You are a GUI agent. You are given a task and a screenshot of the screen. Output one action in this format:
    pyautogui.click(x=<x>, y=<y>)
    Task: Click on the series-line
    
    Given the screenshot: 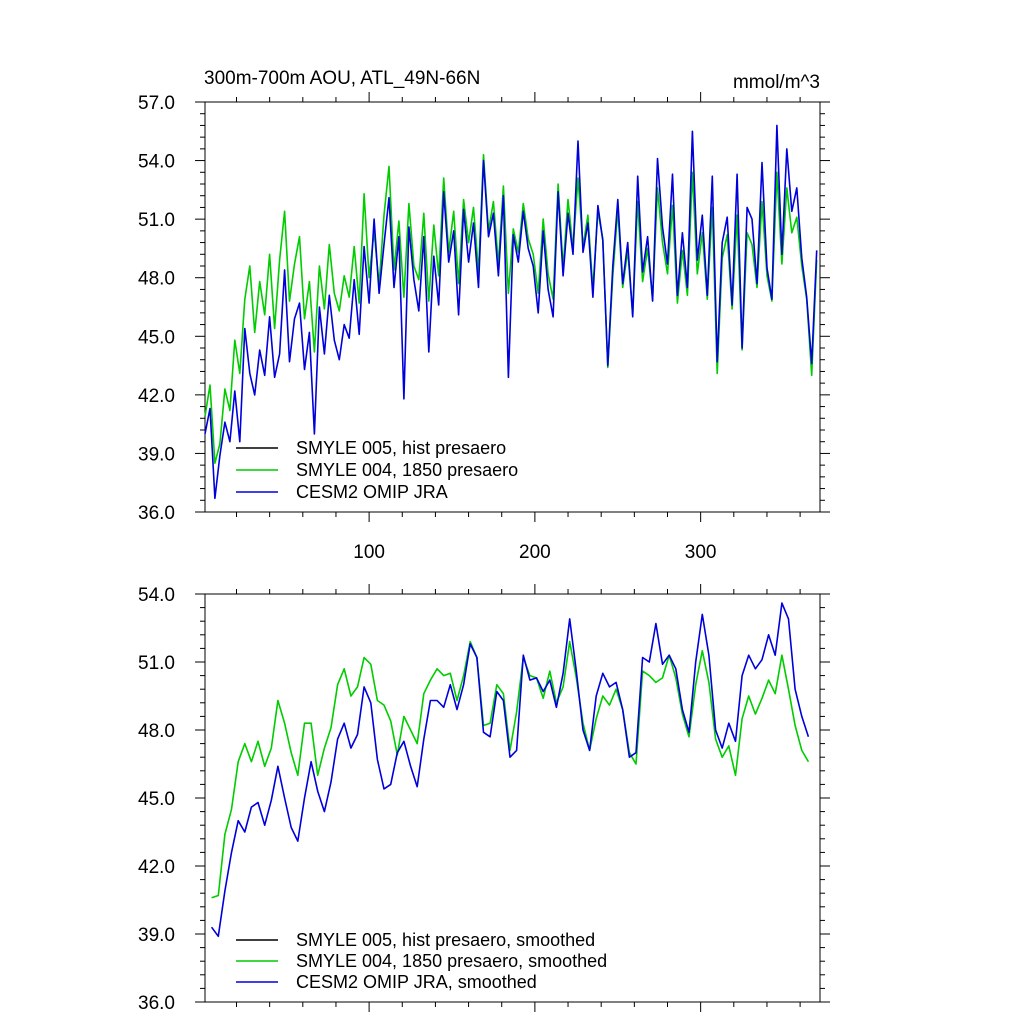 What is the action you would take?
    pyautogui.click(x=510, y=769)
    